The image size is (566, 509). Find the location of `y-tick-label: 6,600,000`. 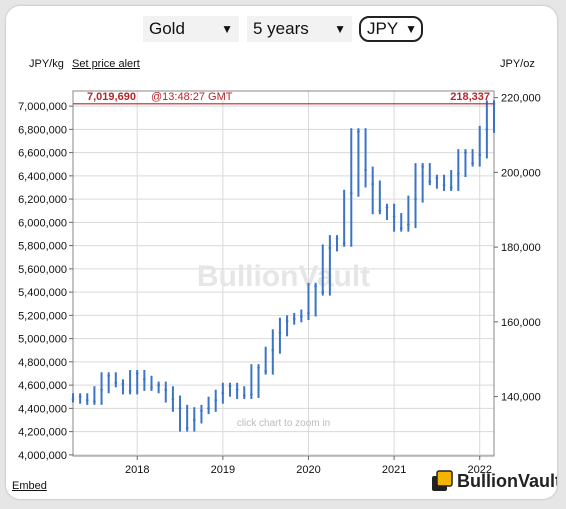

y-tick-label: 6,600,000 is located at coordinates (42, 154).